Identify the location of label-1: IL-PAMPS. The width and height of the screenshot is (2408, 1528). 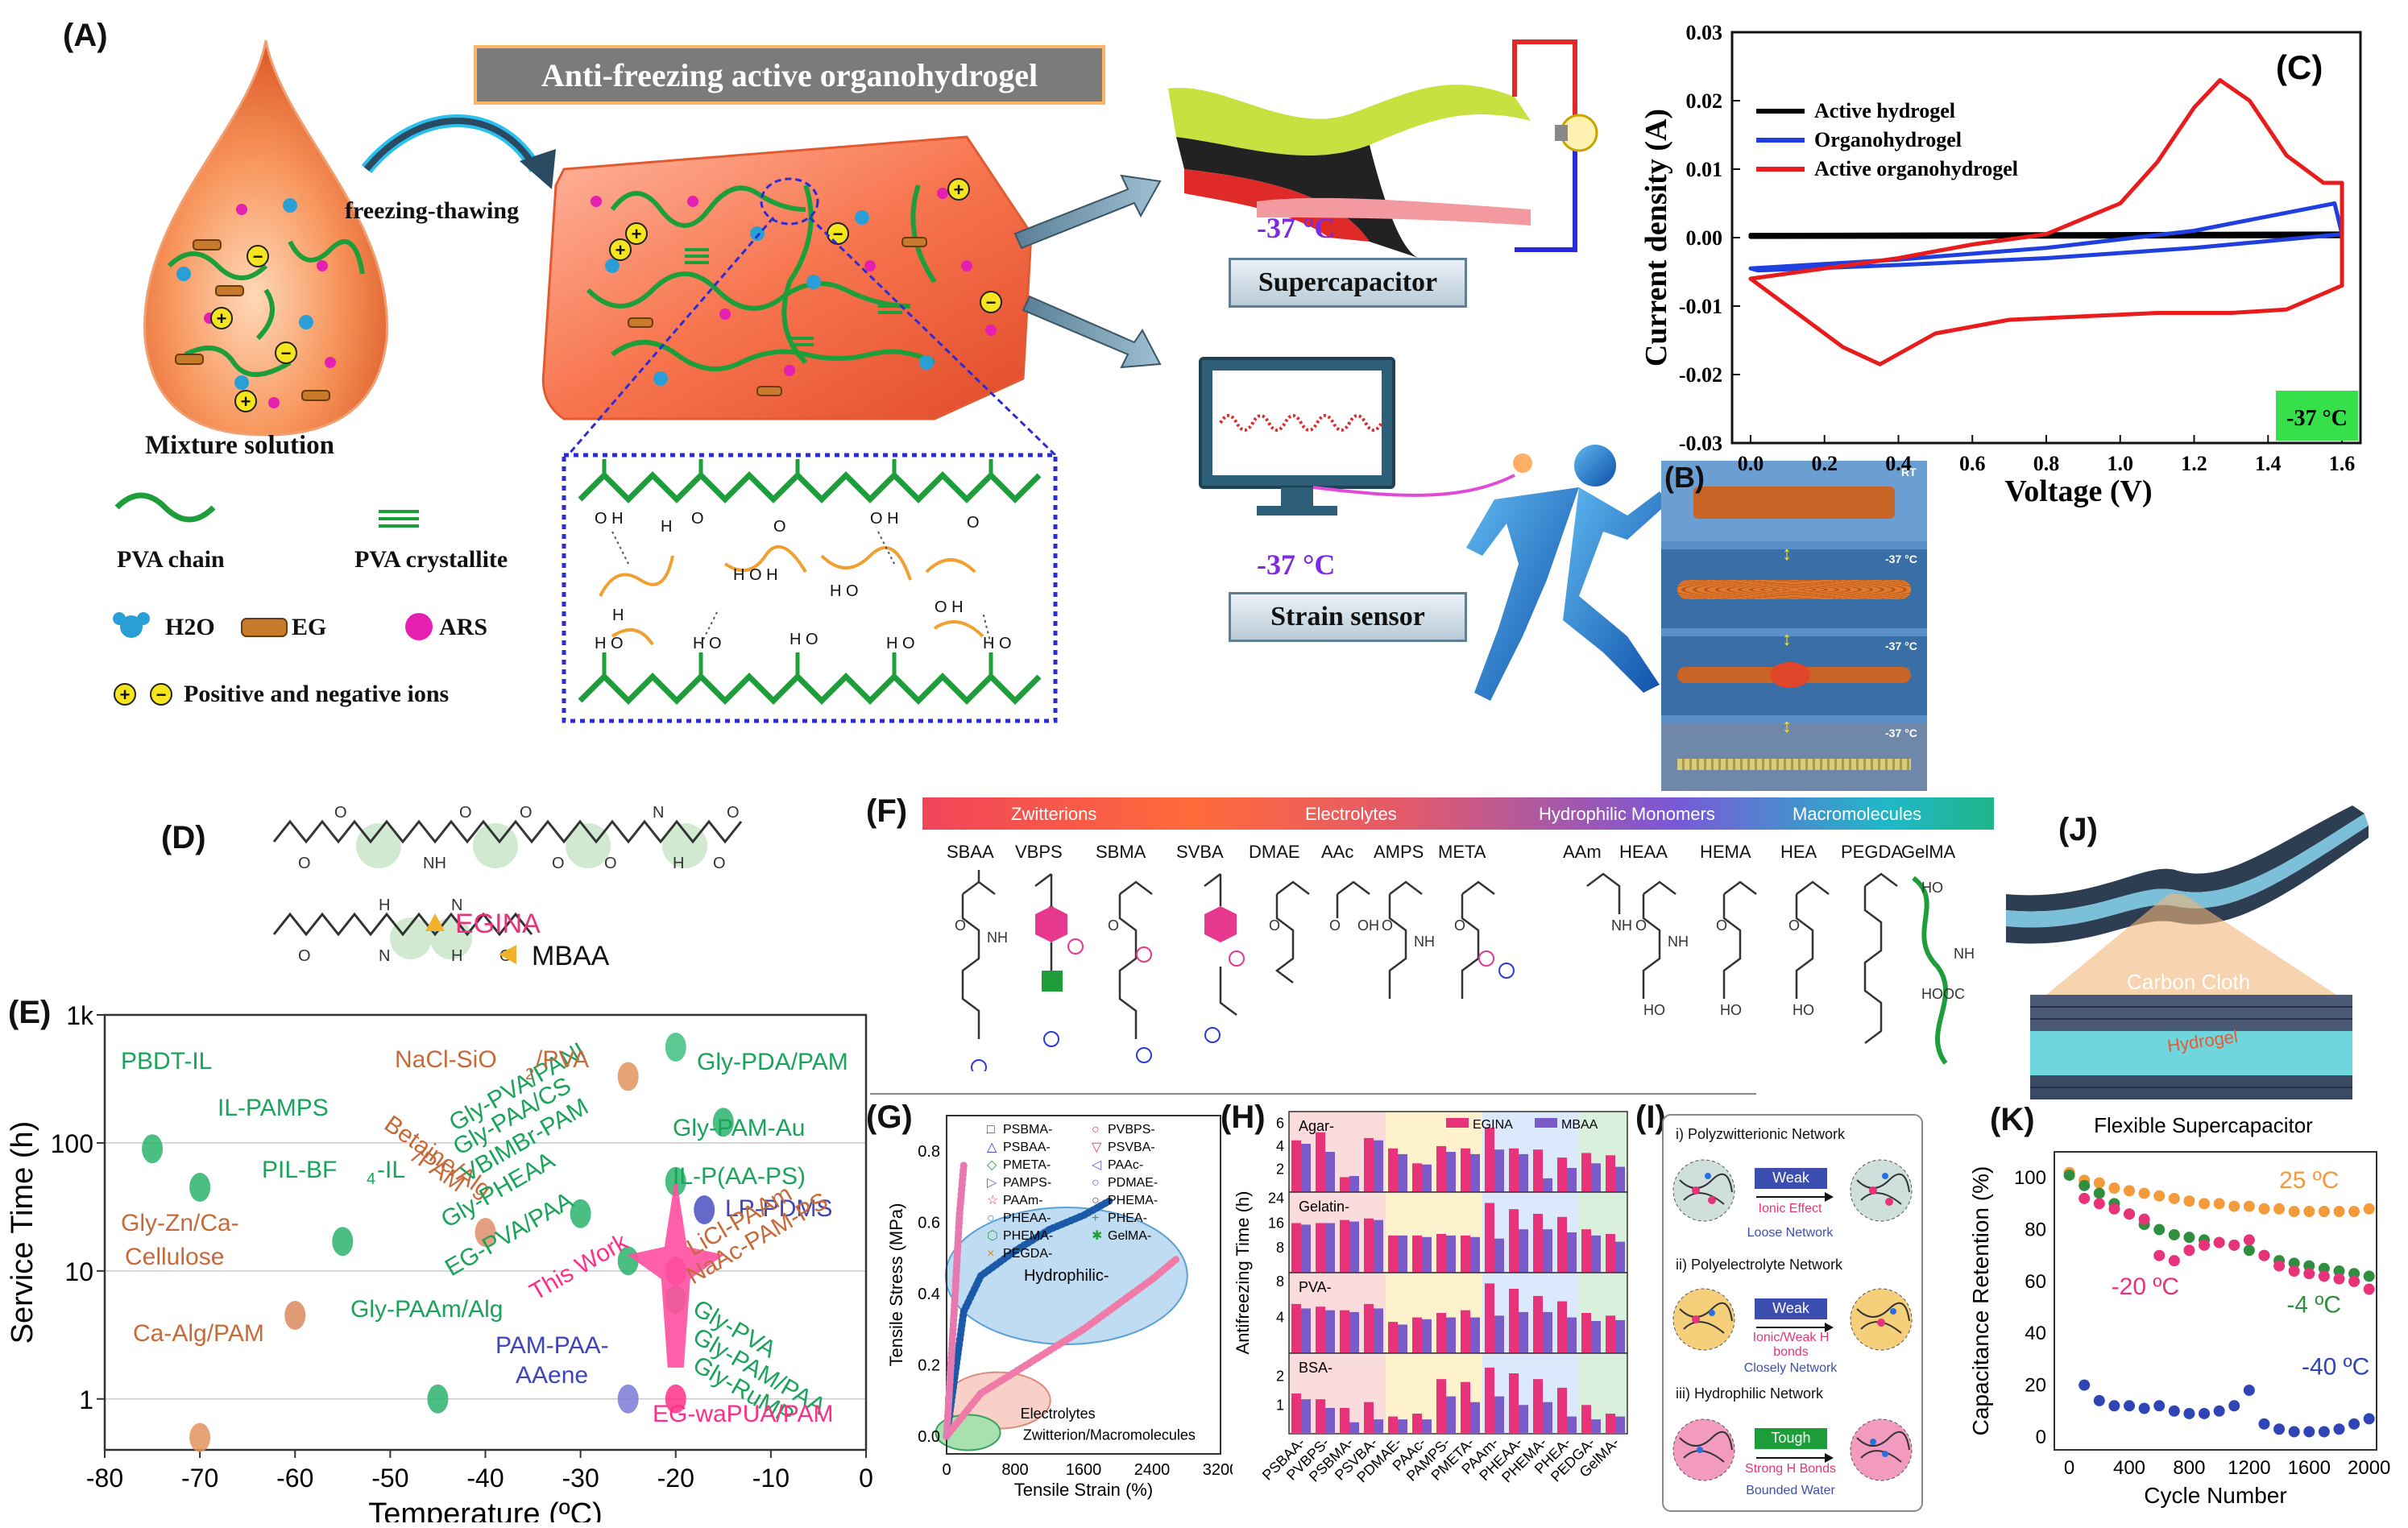
(273, 1108).